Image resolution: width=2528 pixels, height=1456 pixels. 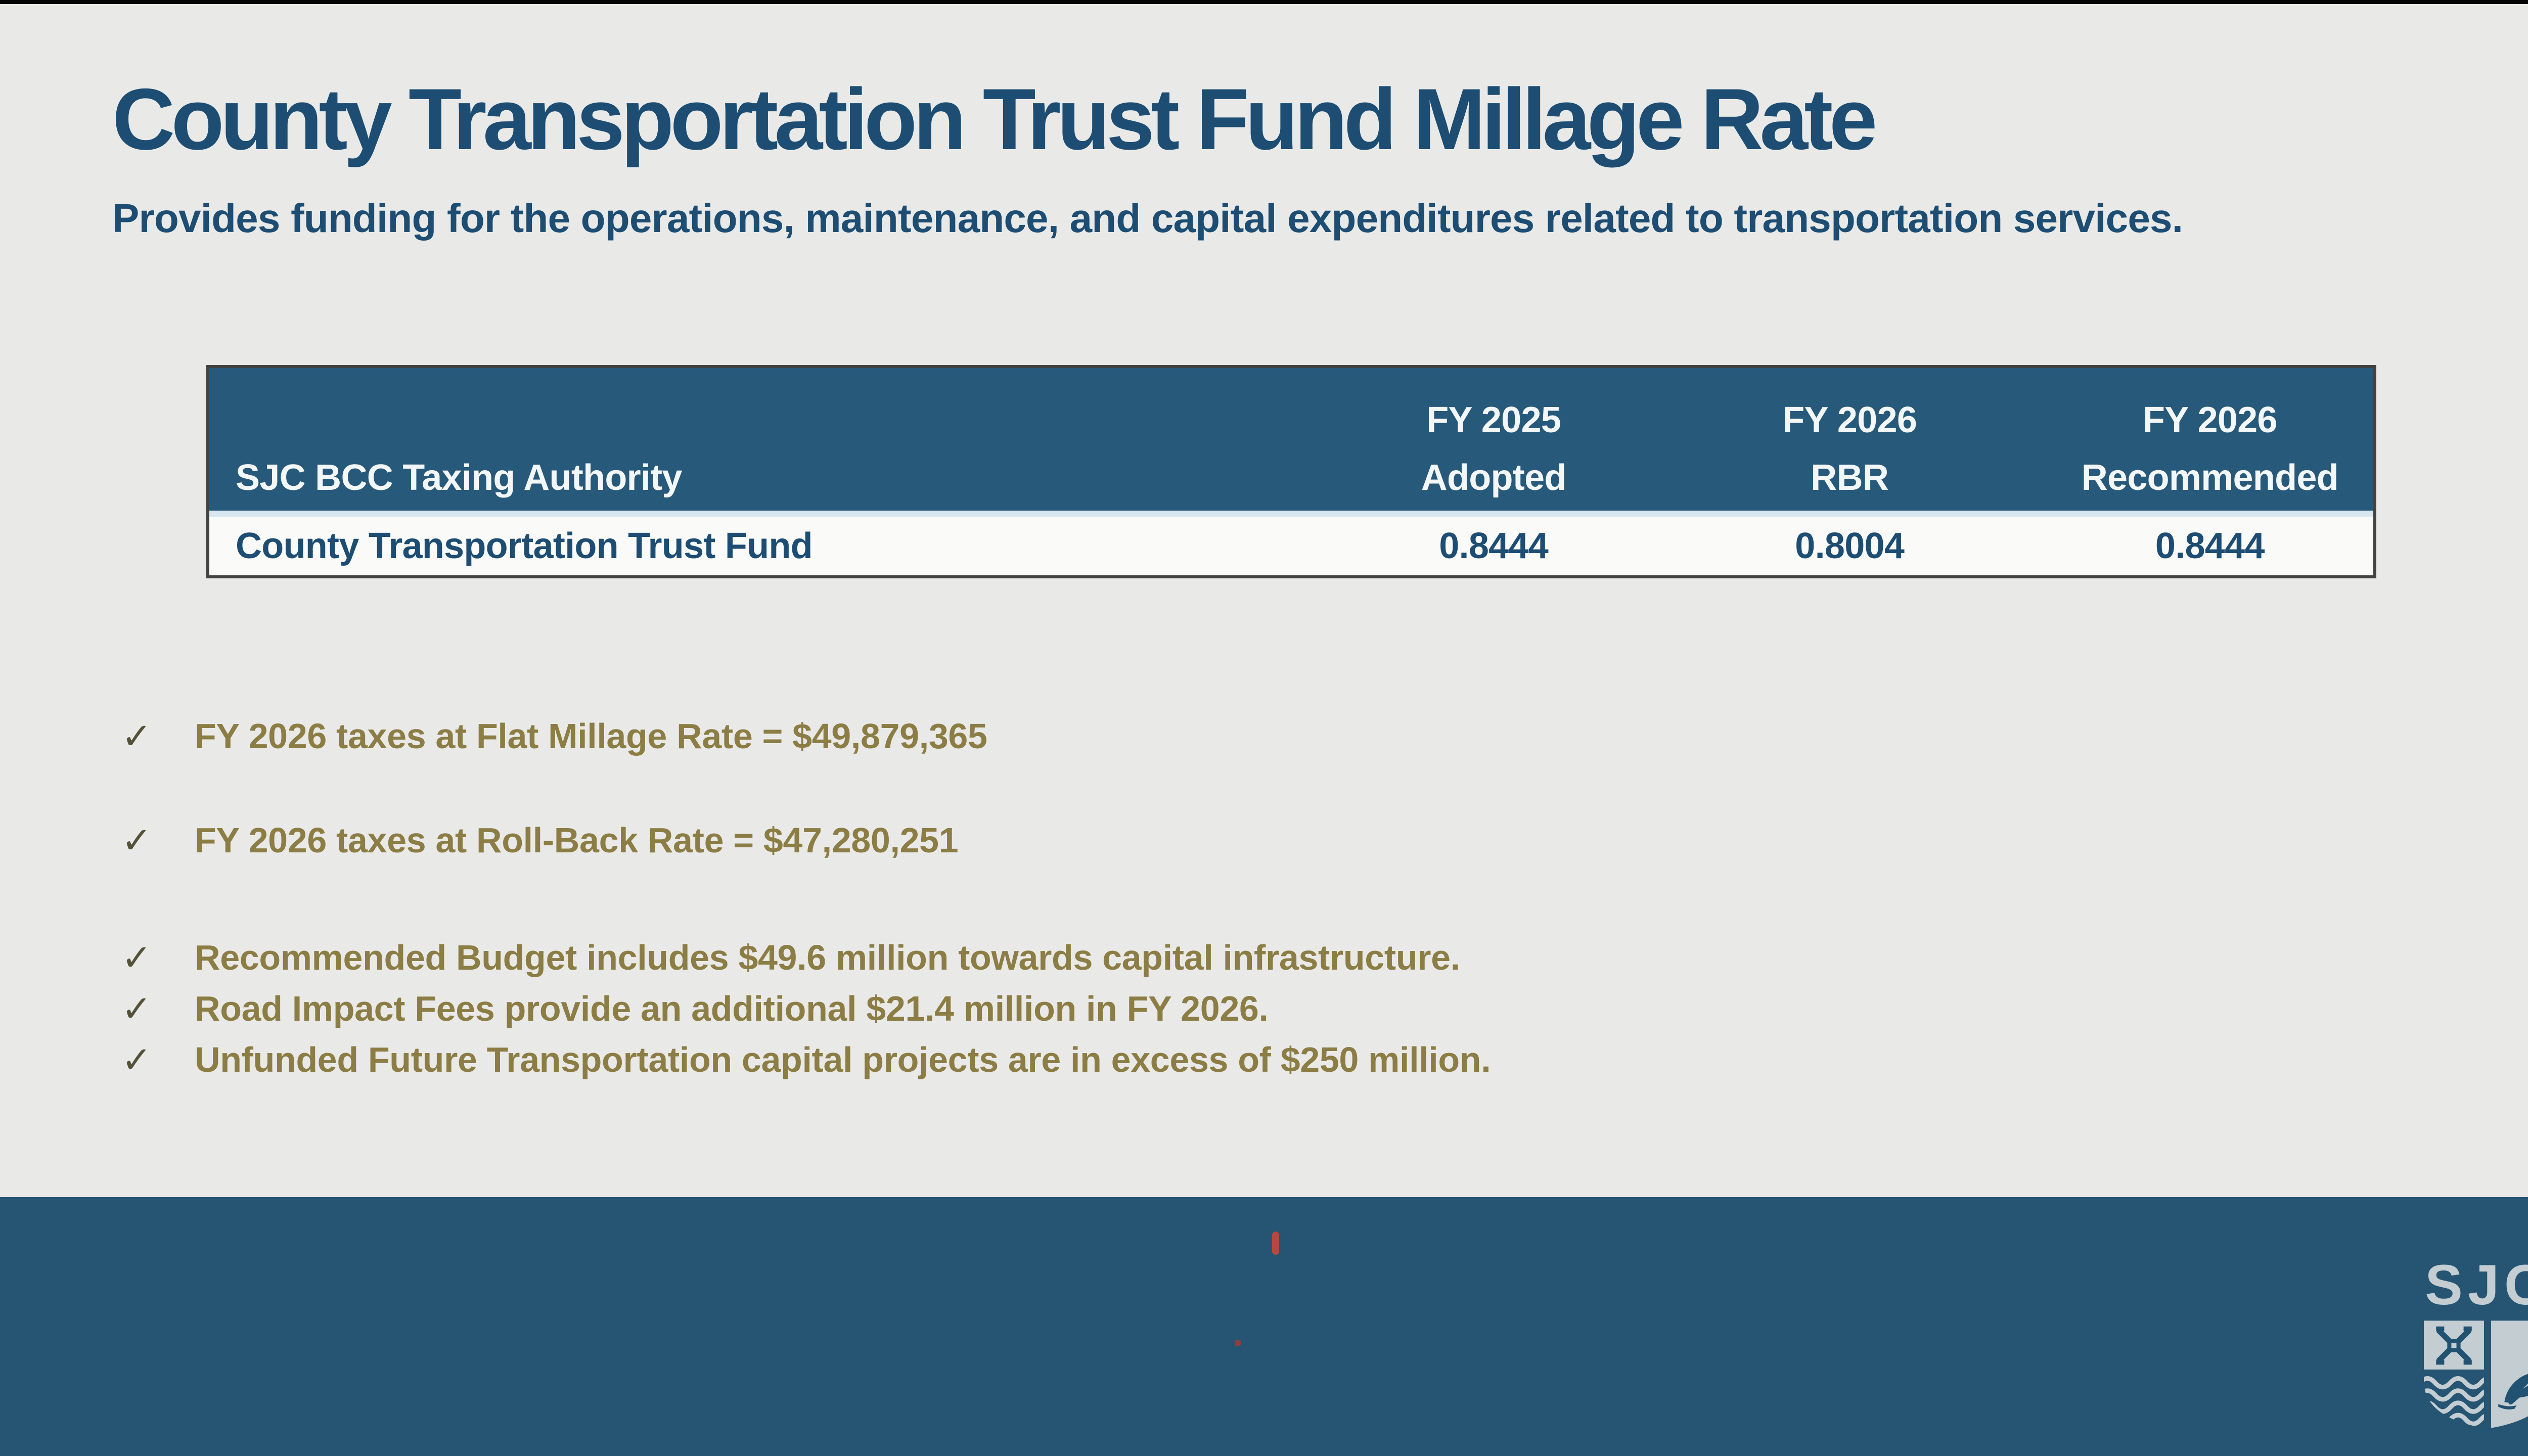 I want to click on sjc-logo-text: SJC, so click(x=2477, y=1284).